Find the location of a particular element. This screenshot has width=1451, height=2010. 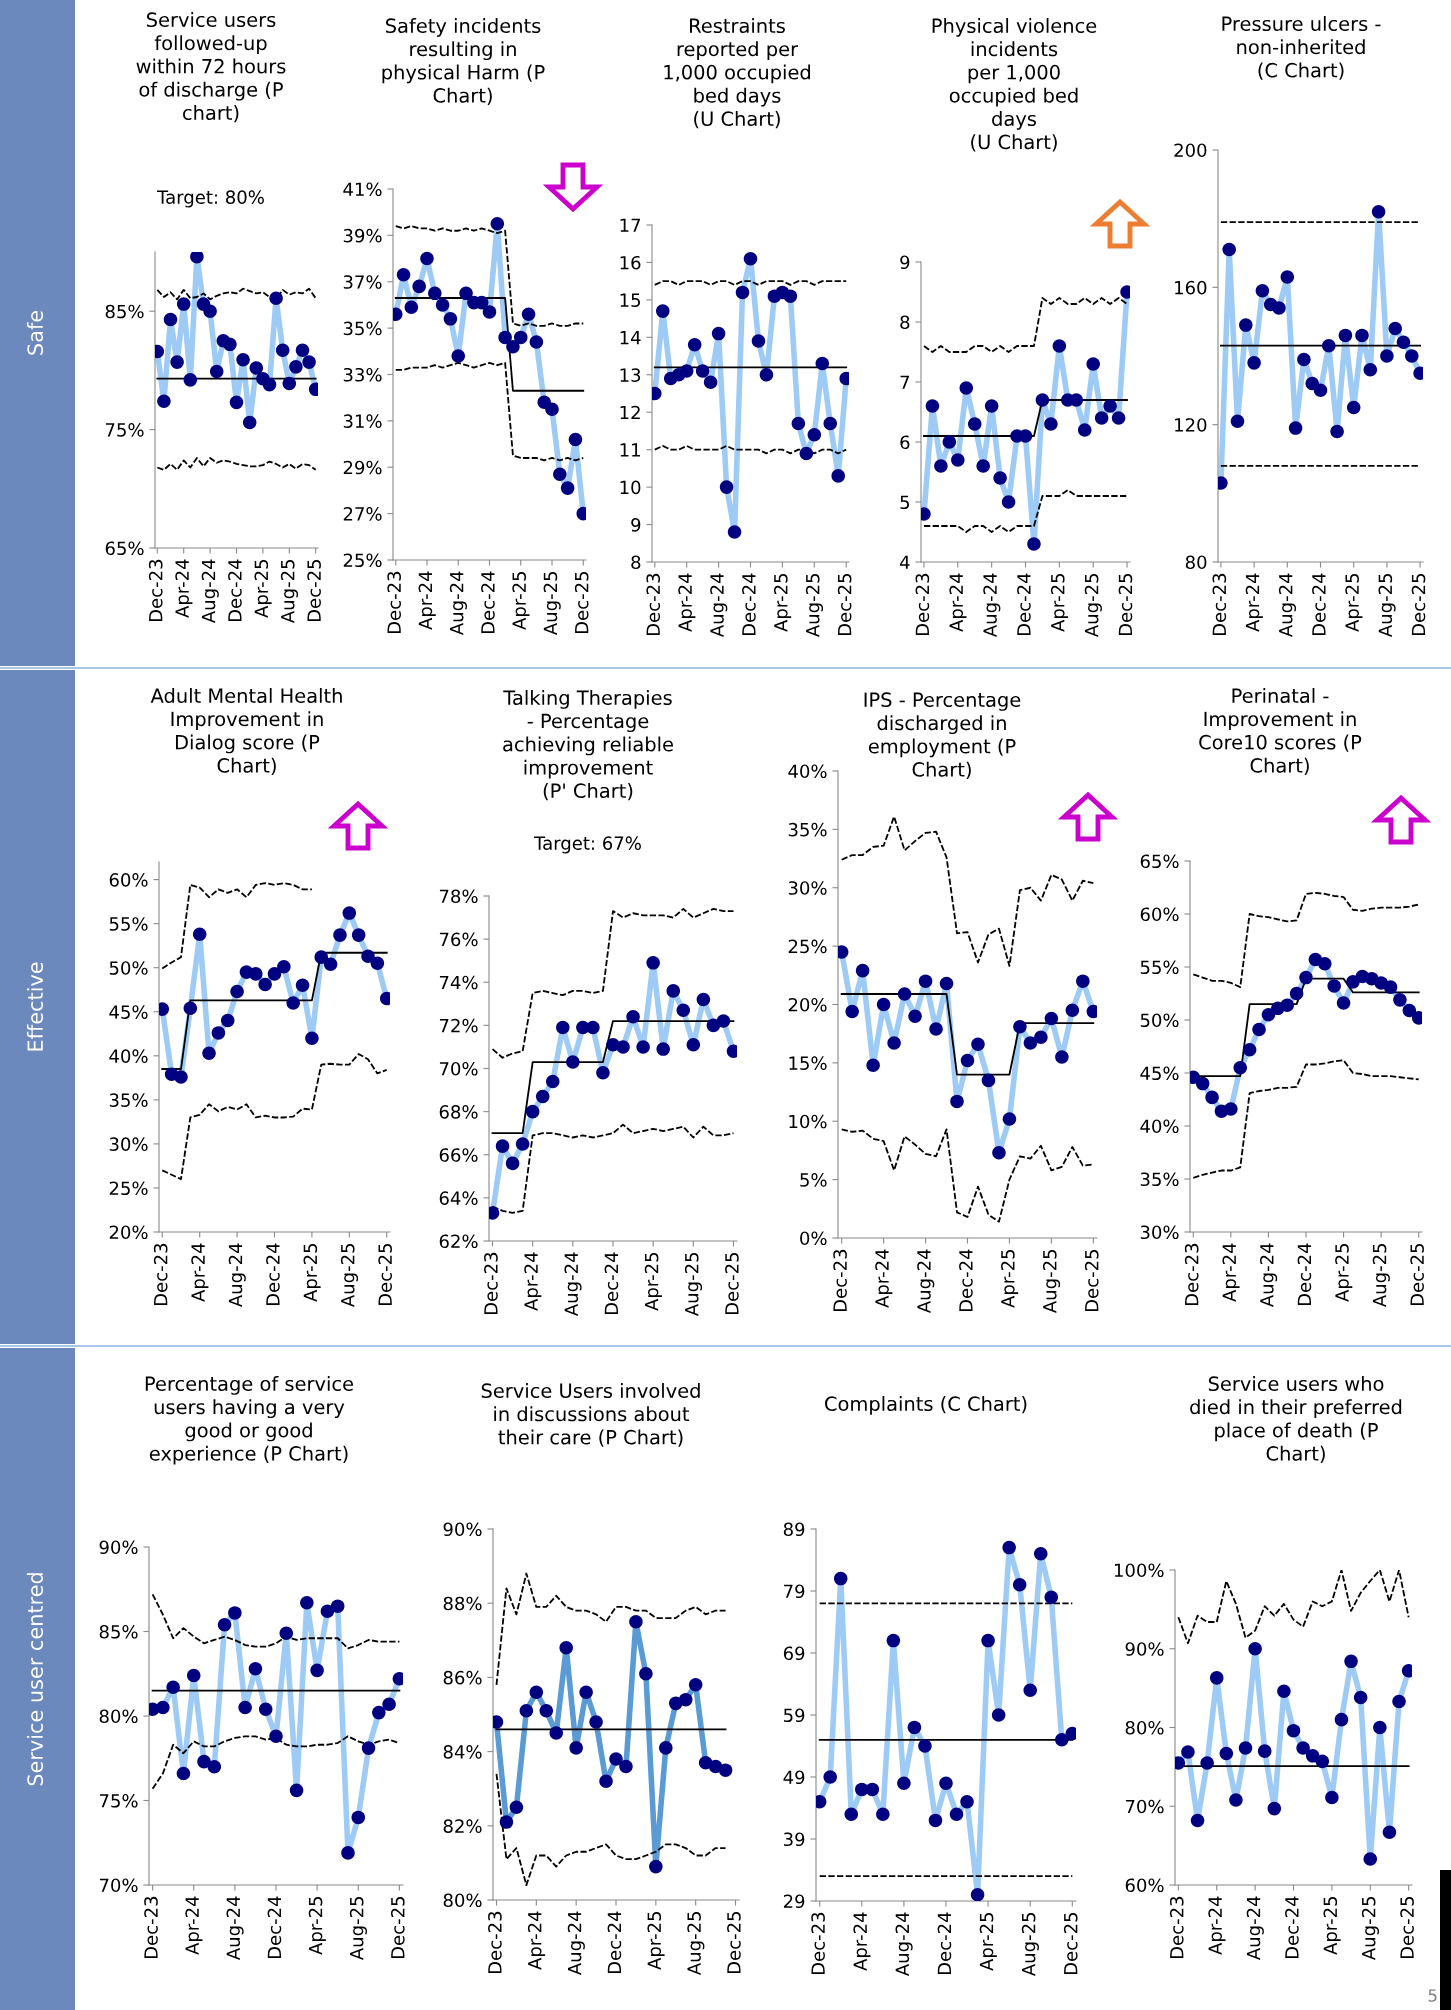

y-tick-label: 90% is located at coordinates (118, 1547).